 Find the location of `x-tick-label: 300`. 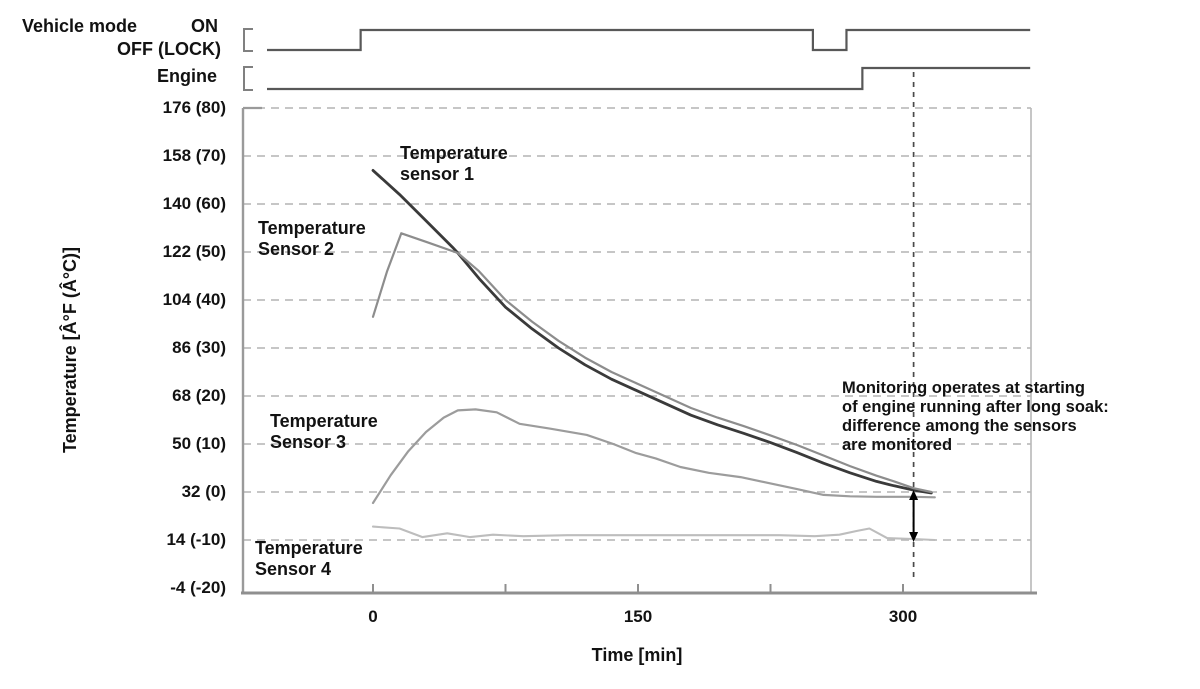

x-tick-label: 300 is located at coordinates (903, 616).